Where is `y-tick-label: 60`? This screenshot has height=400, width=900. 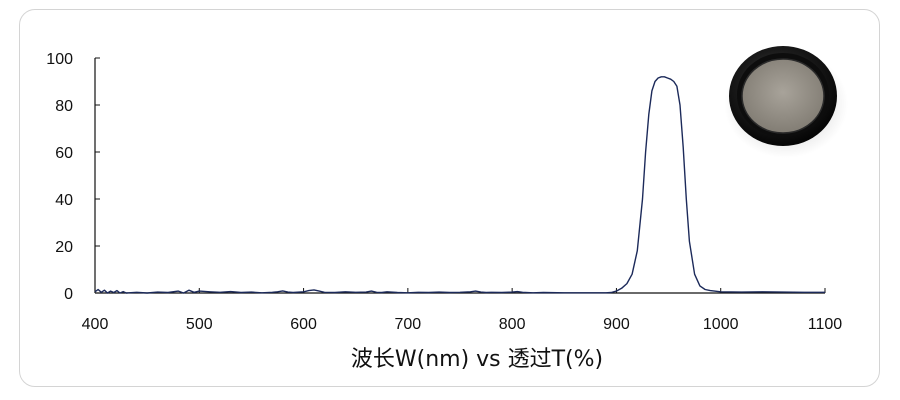
y-tick-label: 60 is located at coordinates (64, 153).